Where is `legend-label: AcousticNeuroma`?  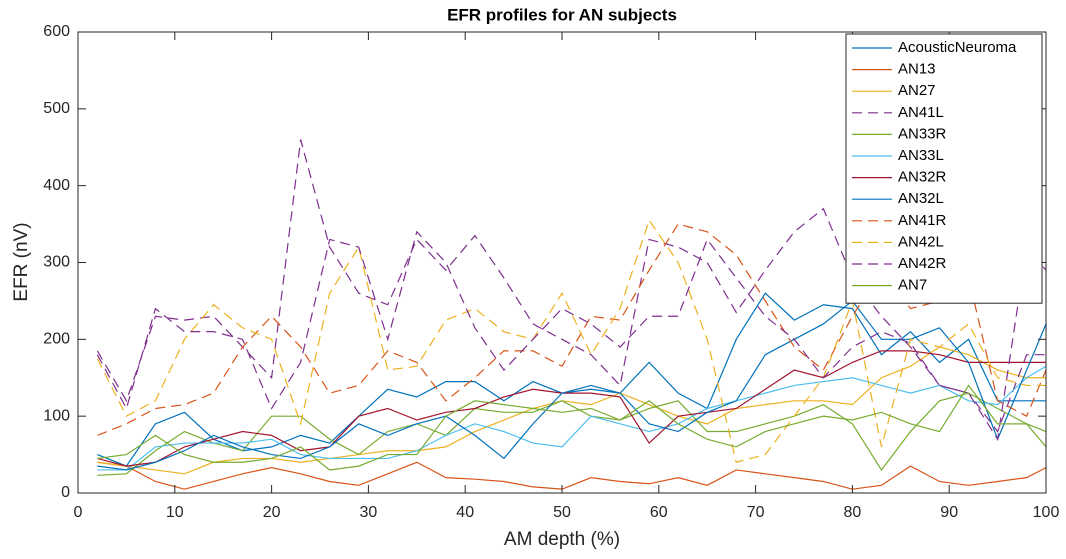 legend-label: AcousticNeuroma is located at coordinates (957, 47).